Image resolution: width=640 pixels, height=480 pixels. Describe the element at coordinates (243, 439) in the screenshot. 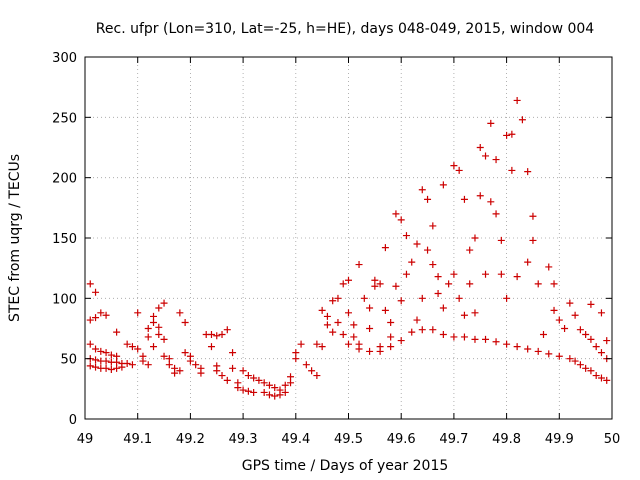

I see `x-tick-label: 49.3` at that location.